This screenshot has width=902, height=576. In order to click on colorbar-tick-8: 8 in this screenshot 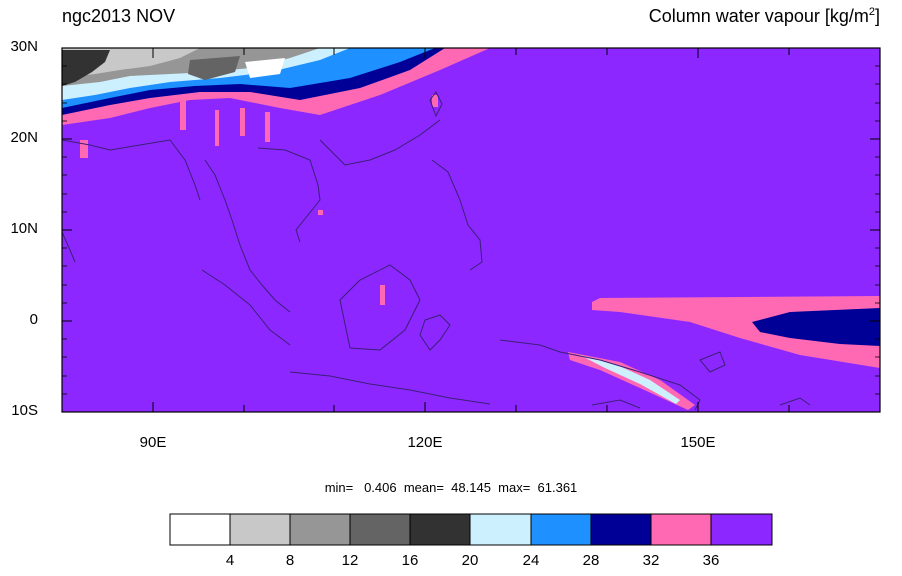, I will do `click(290, 560)`.